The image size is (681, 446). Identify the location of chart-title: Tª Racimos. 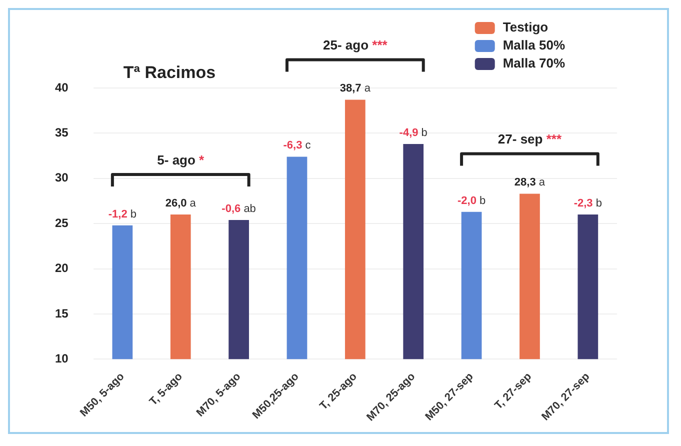
(169, 72).